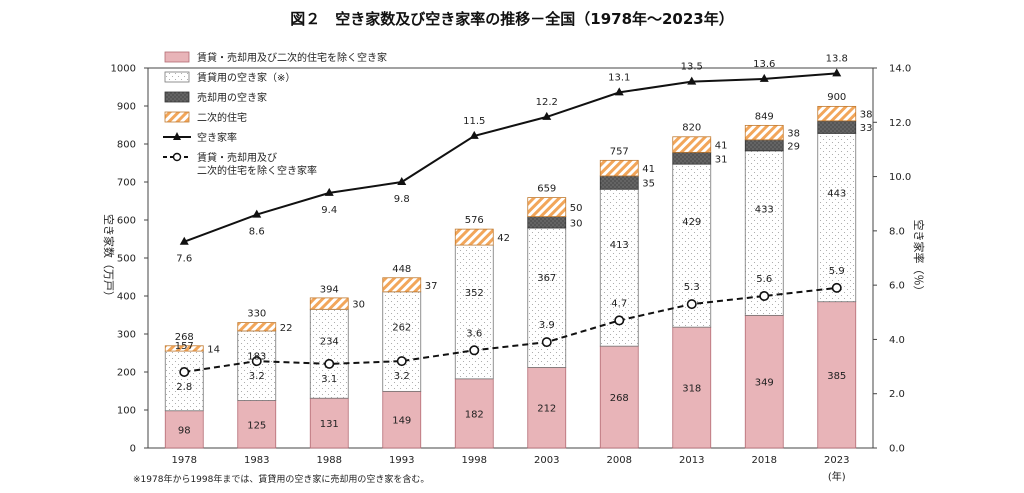 The height and width of the screenshot is (493, 1024). Describe the element at coordinates (866, 128) in the screenshot. I see `bar-value-label: 33` at that location.